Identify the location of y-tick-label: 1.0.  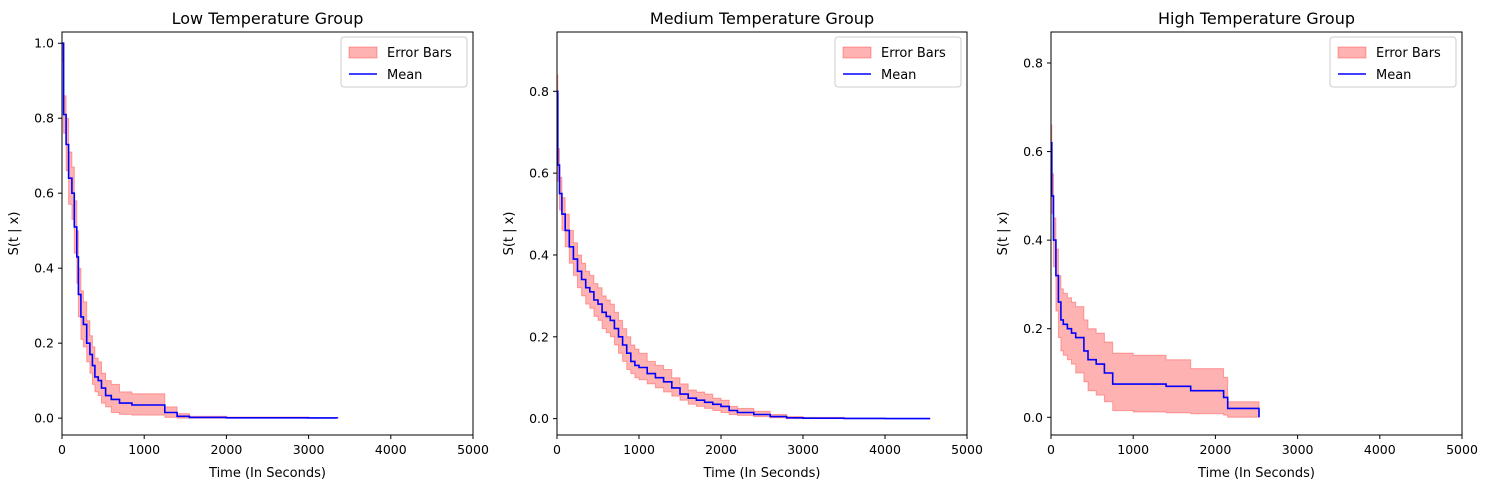
(44, 43).